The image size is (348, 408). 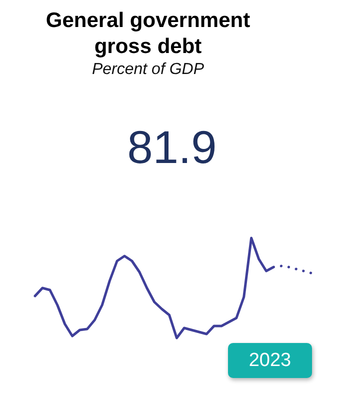 I want to click on chart-subtitle: Percent of GDP, so click(x=148, y=70).